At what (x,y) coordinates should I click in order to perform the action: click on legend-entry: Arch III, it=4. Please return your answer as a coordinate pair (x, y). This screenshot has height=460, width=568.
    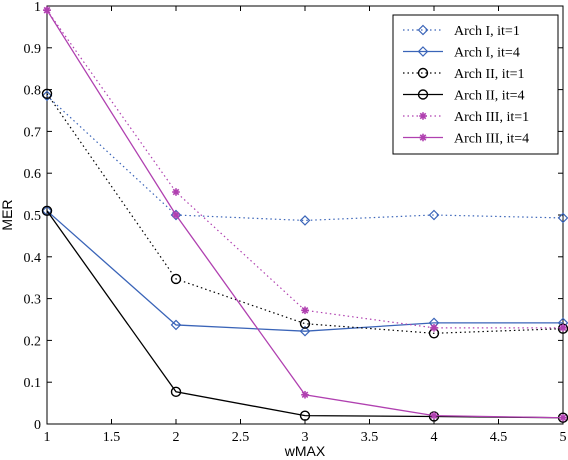
    Looking at the image, I should click on (466, 139).